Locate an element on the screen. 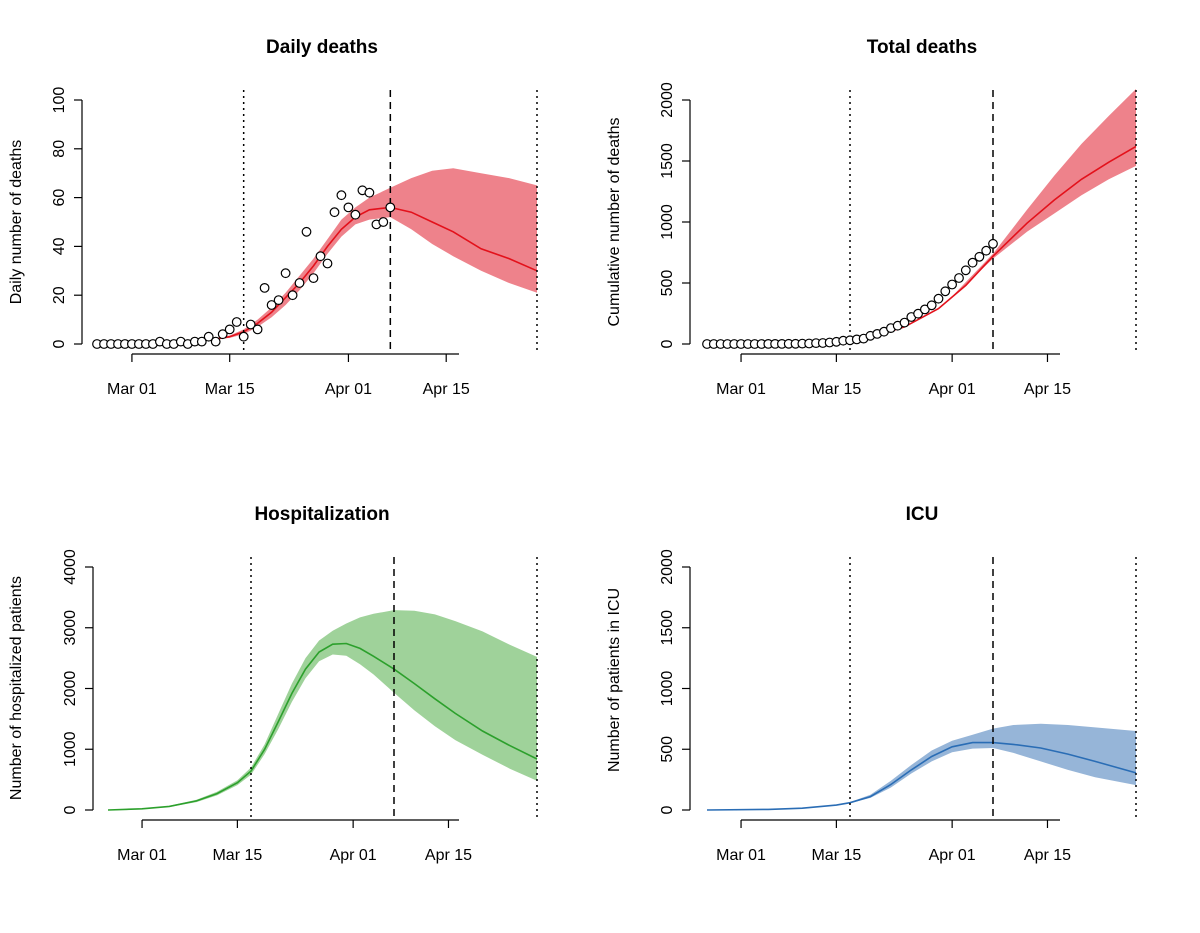 Image resolution: width=1200 pixels, height=933 pixels. panel-title: ICU is located at coordinates (922, 514).